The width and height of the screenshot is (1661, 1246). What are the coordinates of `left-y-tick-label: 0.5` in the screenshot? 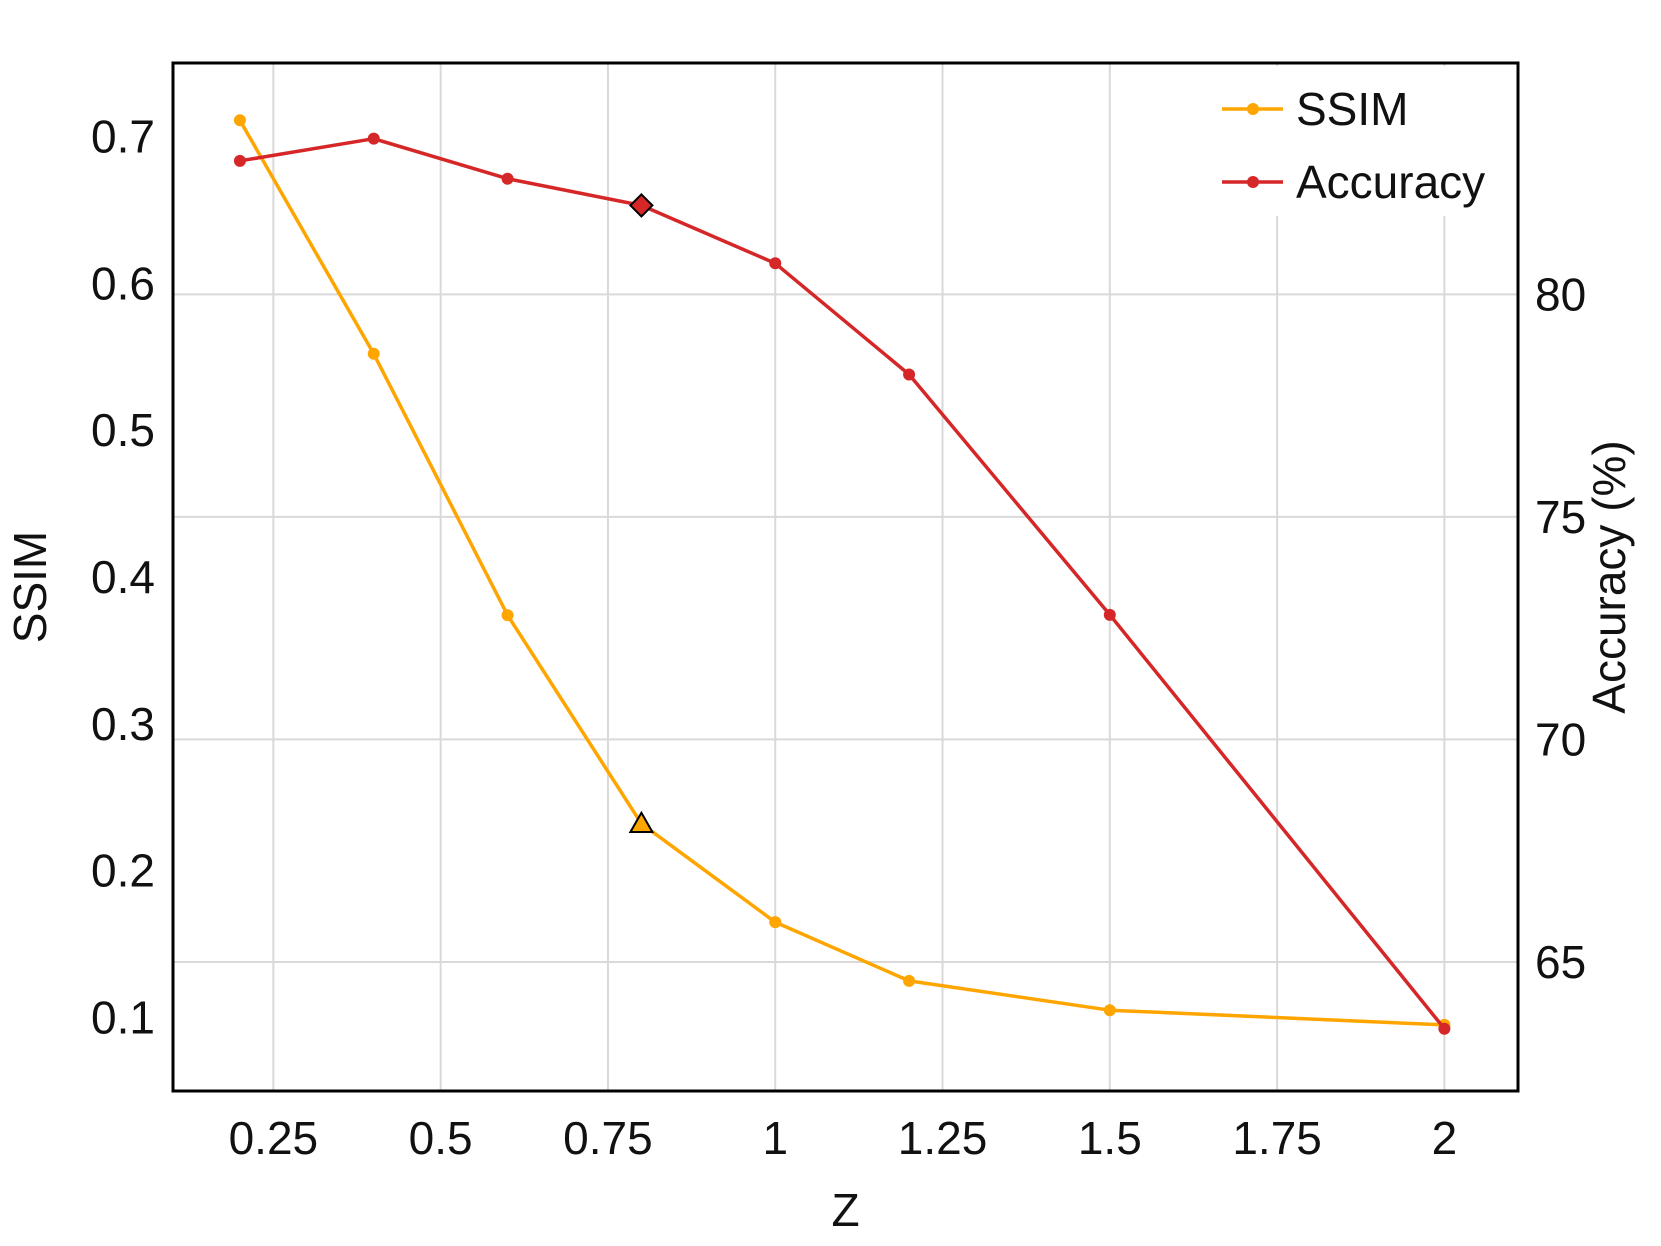 It's located at (123, 430).